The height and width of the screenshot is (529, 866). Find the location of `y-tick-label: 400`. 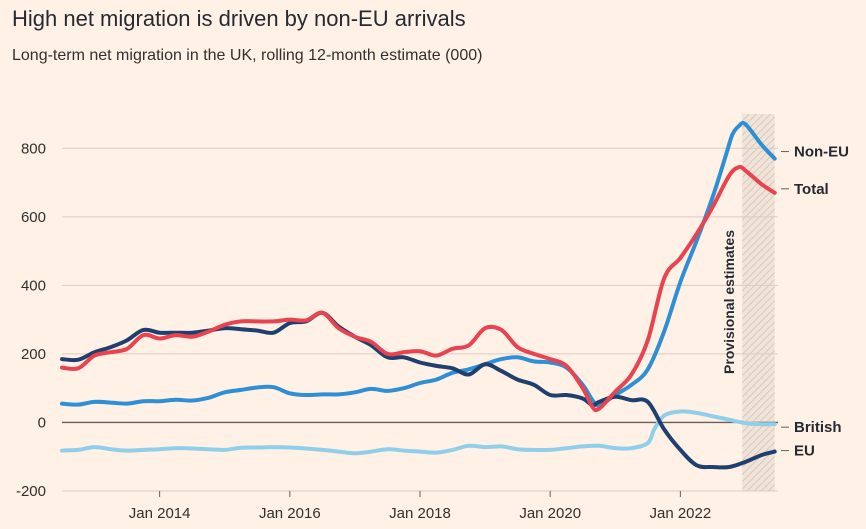

y-tick-label: 400 is located at coordinates (33, 285).